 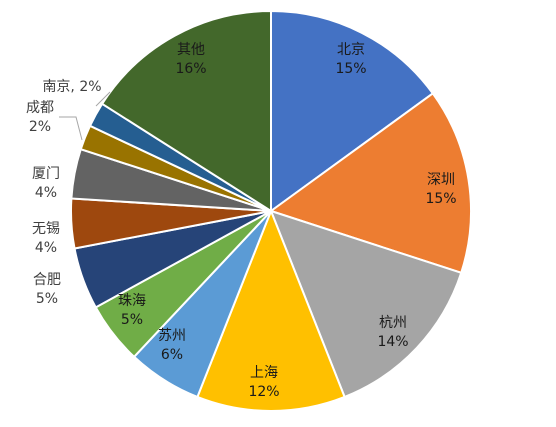 I want to click on slice-percent-label: 2%, so click(x=40, y=127).